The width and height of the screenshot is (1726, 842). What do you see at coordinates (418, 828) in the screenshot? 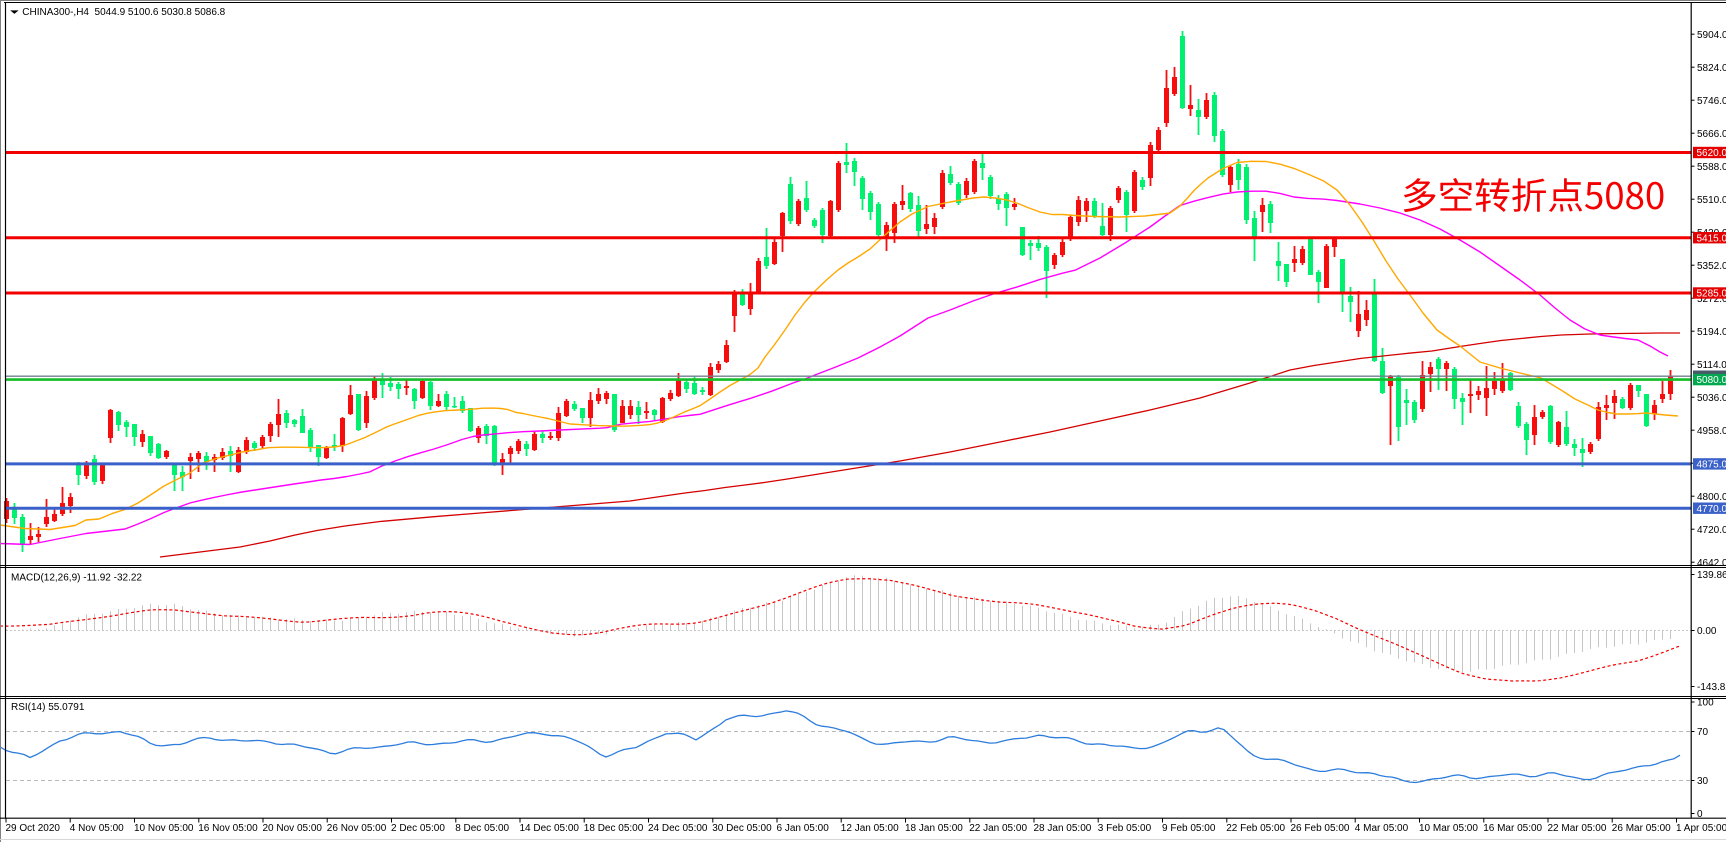
I see `svg-text: 2 Dec 05:00` at bounding box center [418, 828].